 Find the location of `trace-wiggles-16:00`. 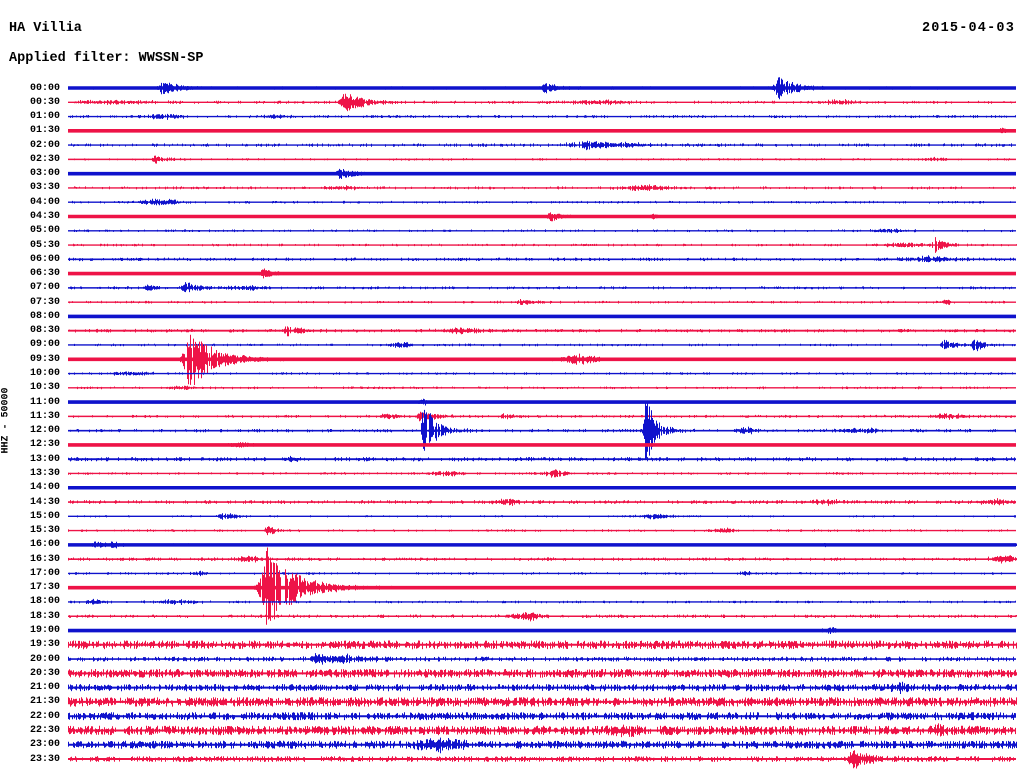

trace-wiggles-16:00 is located at coordinates (547, 545).